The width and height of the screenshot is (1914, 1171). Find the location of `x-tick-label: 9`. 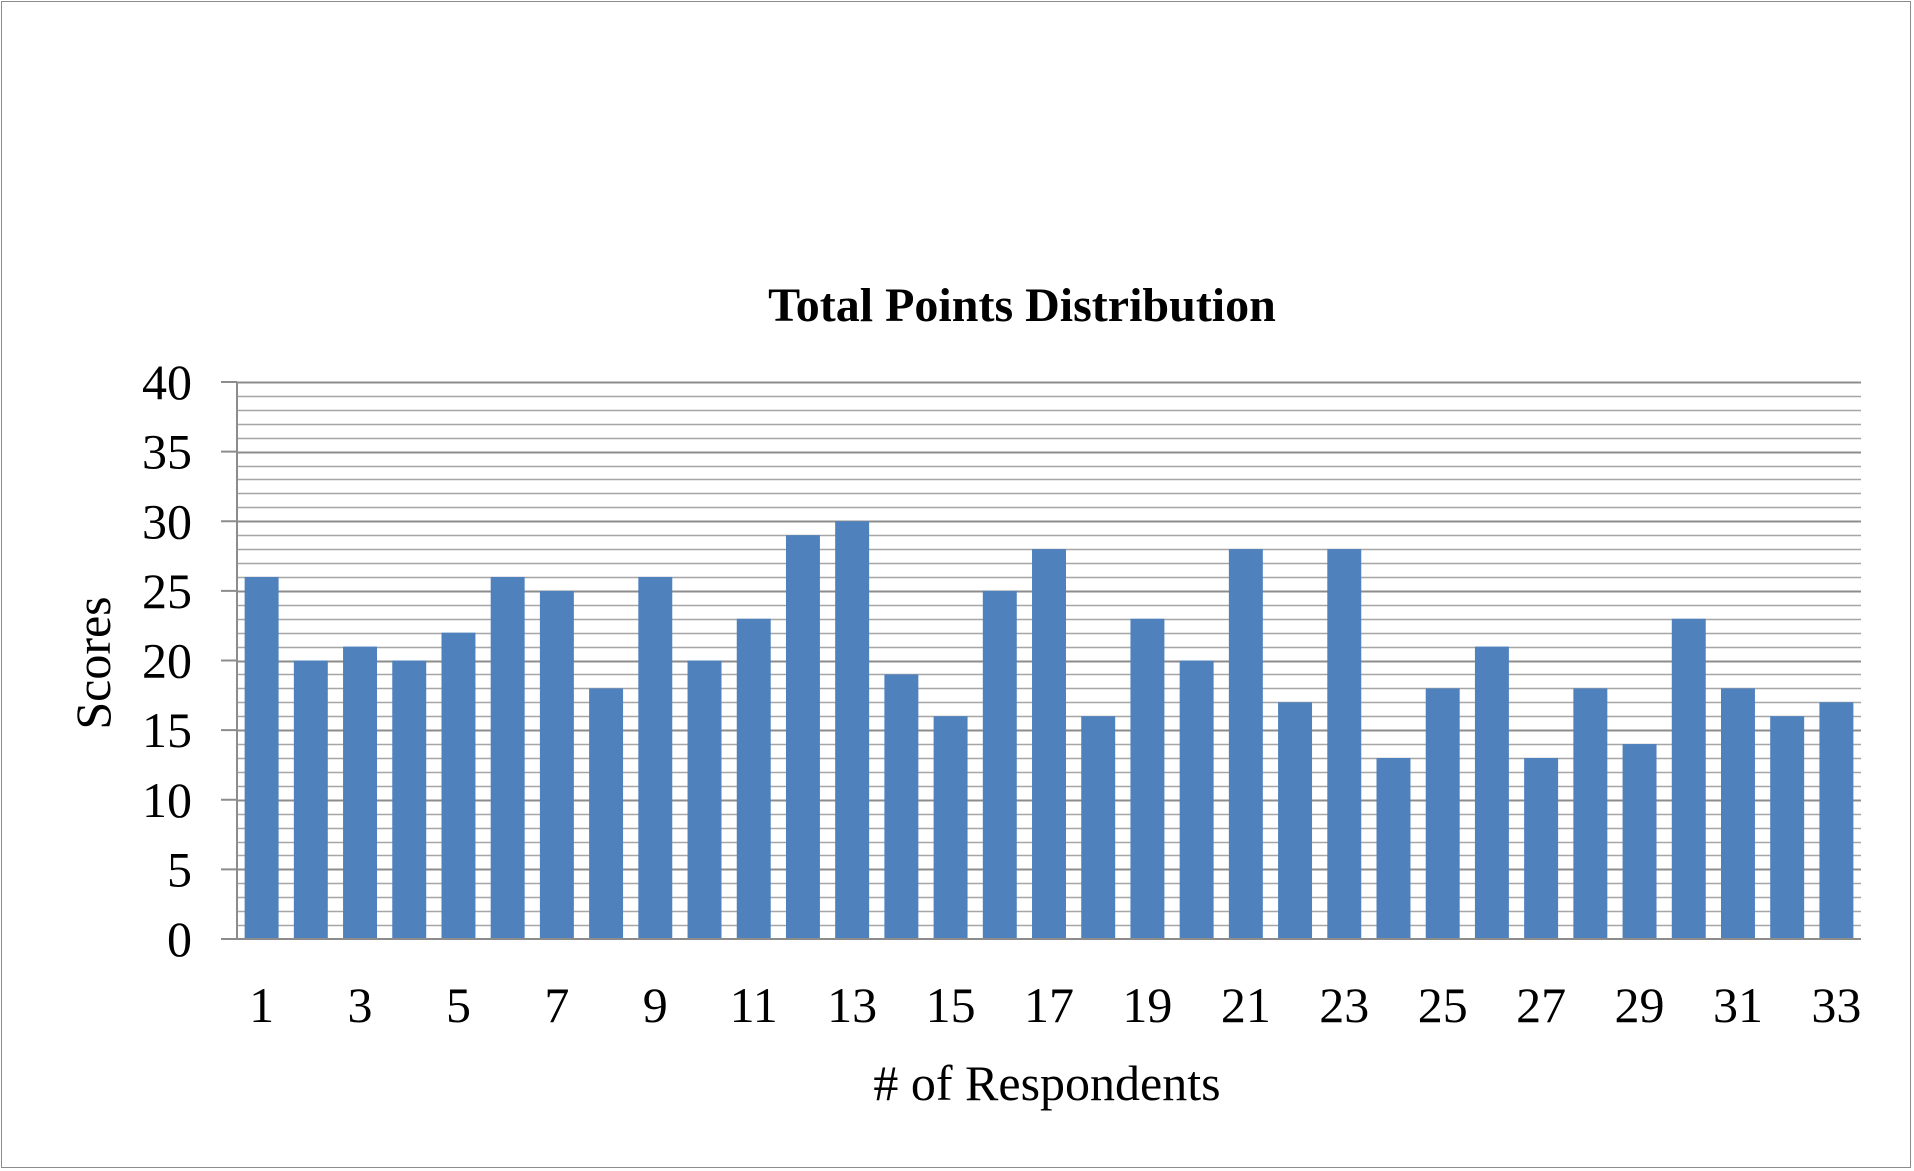

x-tick-label: 9 is located at coordinates (655, 1005).